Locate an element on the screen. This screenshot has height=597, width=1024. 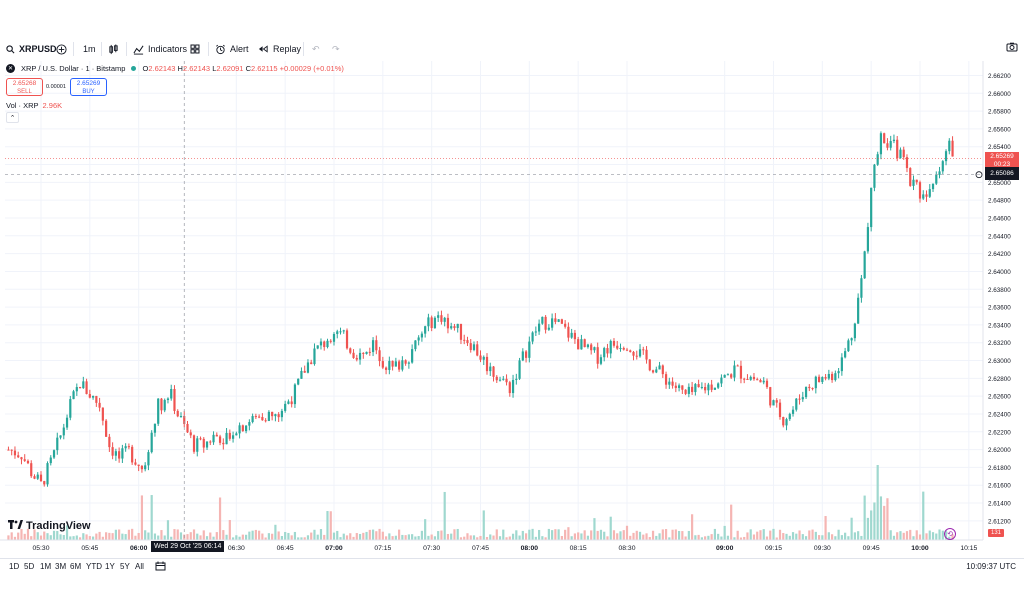
events-icon: ⟲ is located at coordinates (950, 534).